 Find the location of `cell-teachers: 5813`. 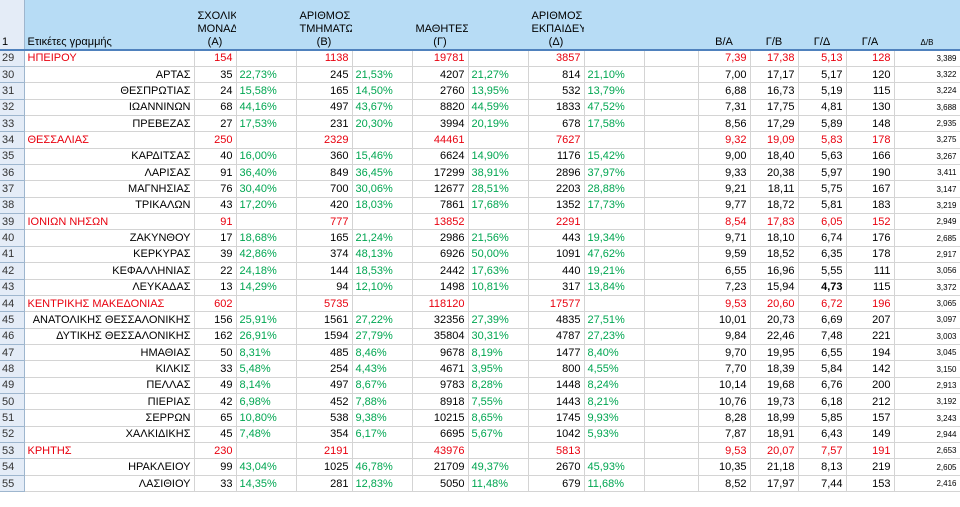

cell-teachers: 5813 is located at coordinates (556, 451).